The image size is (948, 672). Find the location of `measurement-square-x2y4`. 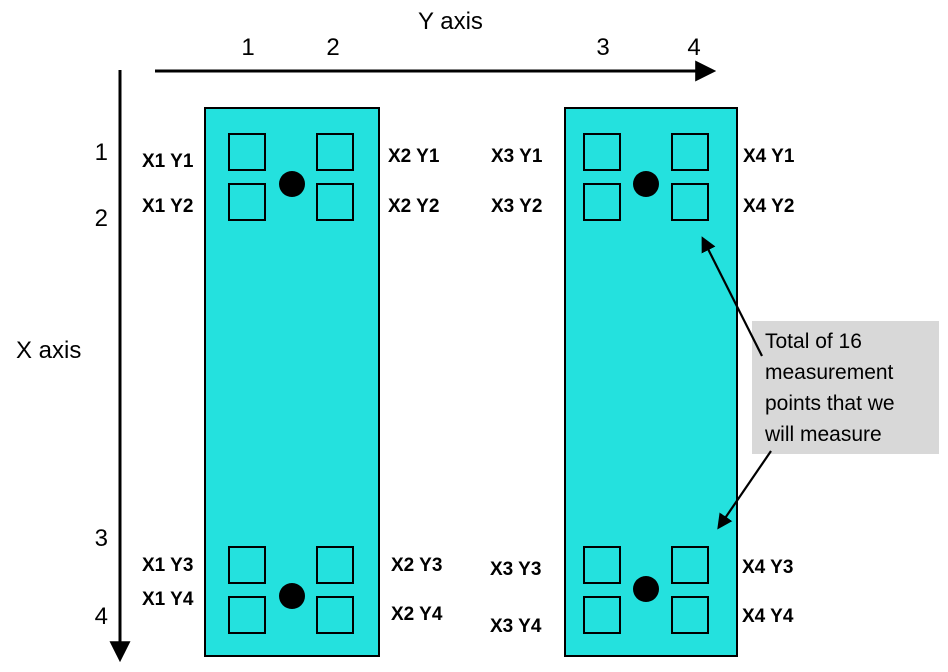

measurement-square-x2y4 is located at coordinates (335, 615).